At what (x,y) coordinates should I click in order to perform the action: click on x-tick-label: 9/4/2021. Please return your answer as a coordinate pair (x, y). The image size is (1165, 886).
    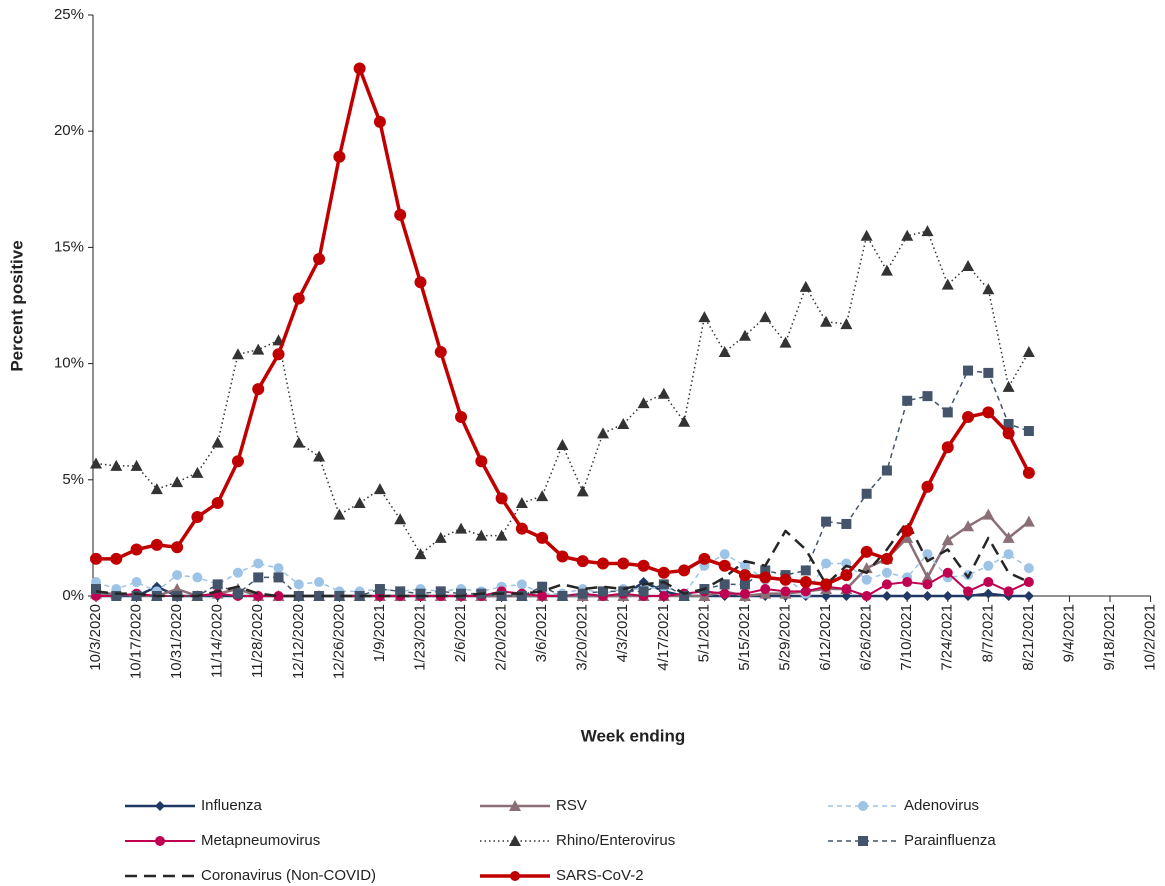
    Looking at the image, I should click on (1068, 633).